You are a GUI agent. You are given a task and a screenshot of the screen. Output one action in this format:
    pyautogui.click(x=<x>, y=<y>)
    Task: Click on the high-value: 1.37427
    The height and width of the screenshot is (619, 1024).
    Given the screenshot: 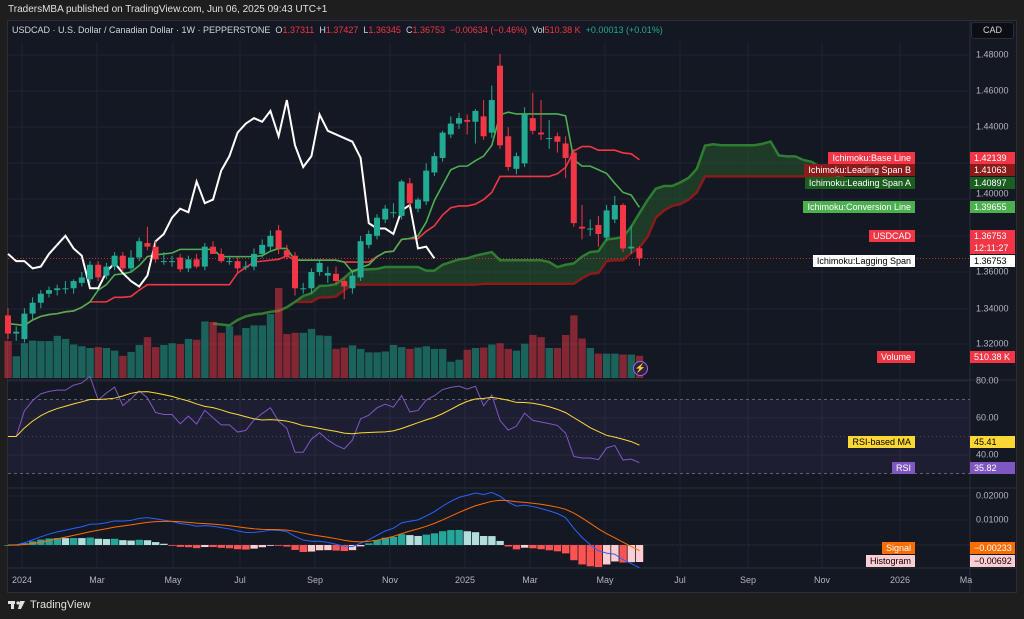 What is the action you would take?
    pyautogui.click(x=342, y=30)
    